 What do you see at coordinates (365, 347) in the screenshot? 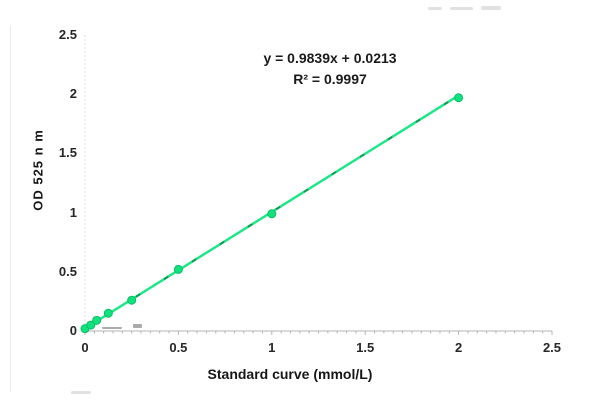
I see `x-tick-label: 1.5` at bounding box center [365, 347].